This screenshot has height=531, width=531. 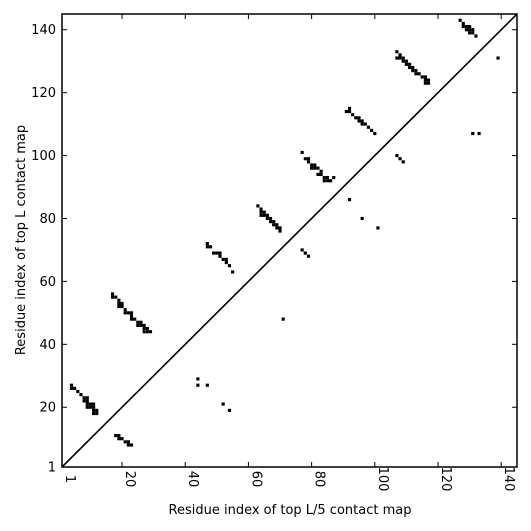 I want to click on y-tick-label: 40, so click(x=47, y=345).